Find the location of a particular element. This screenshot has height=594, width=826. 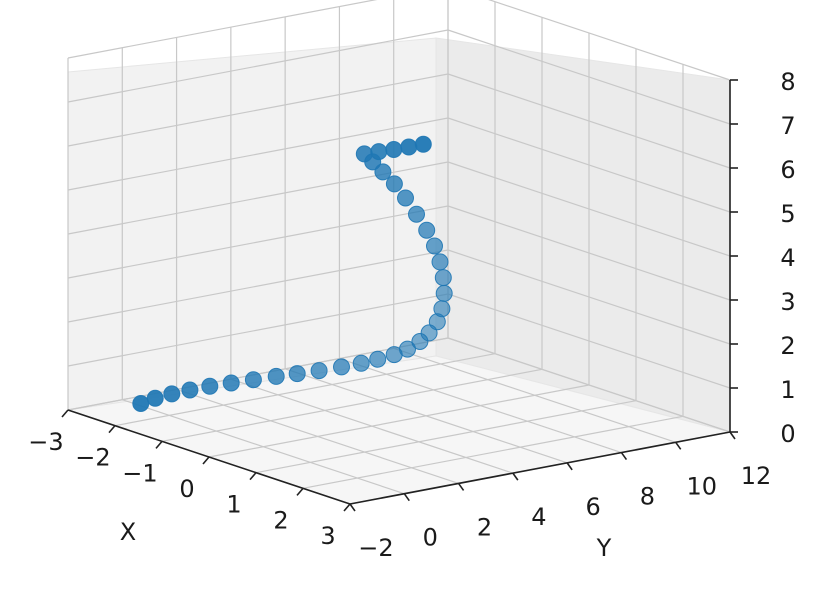

y-tick-label: 8 is located at coordinates (647, 497).